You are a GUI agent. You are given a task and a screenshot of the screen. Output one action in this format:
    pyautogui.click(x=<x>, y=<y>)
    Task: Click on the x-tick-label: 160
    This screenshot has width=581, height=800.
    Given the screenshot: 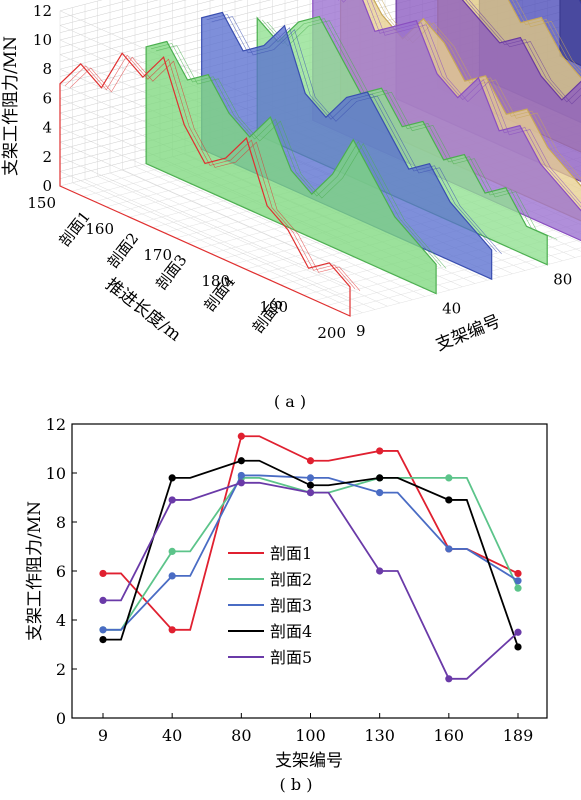 What is the action you would take?
    pyautogui.click(x=449, y=735)
    